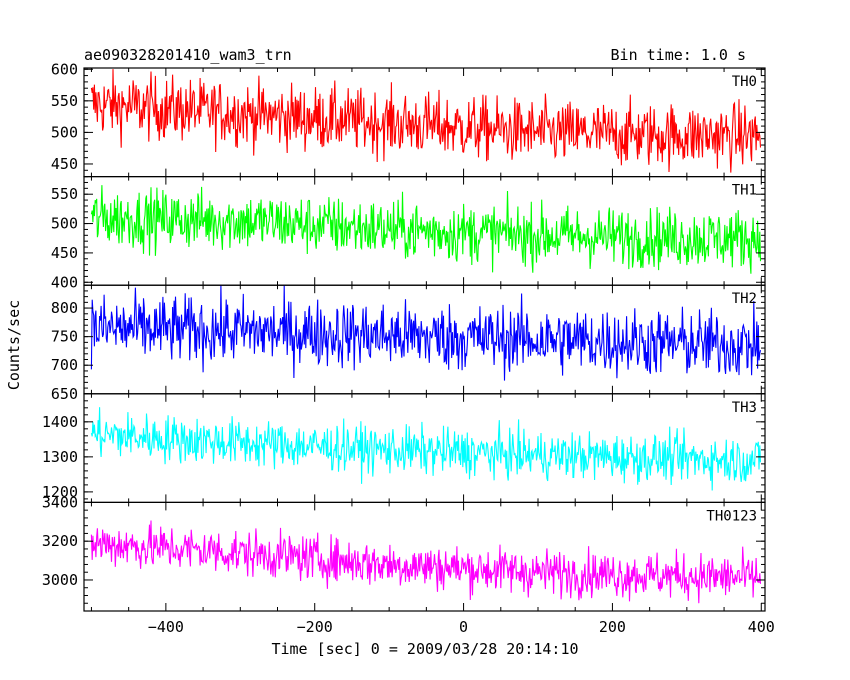 The width and height of the screenshot is (850, 680). I want to click on panel-frame, so click(424, 556).